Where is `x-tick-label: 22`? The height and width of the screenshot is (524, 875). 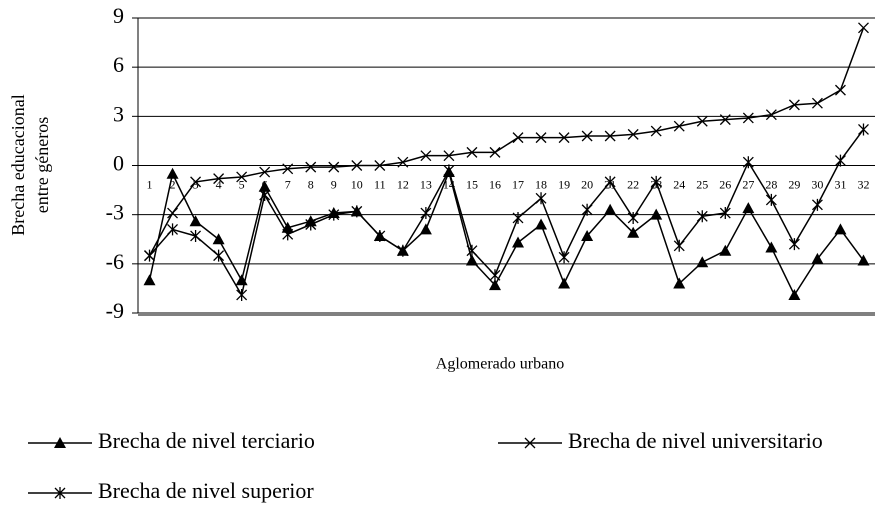
x-tick-label: 22 is located at coordinates (633, 184).